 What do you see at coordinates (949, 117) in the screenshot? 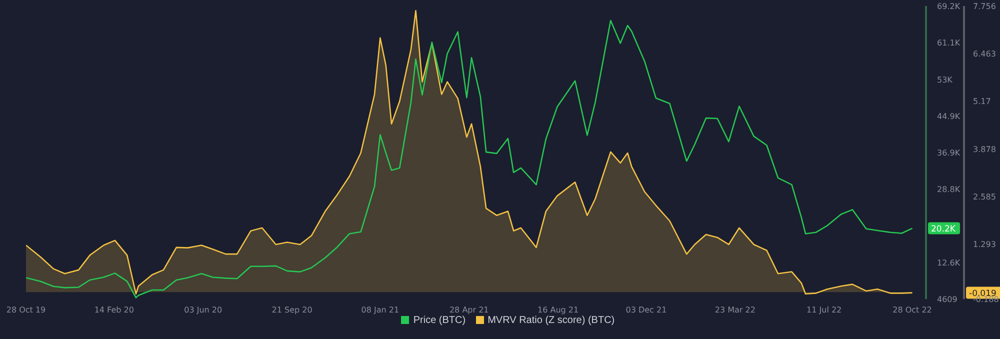
I see `y-tick-label: 44.9K` at bounding box center [949, 117].